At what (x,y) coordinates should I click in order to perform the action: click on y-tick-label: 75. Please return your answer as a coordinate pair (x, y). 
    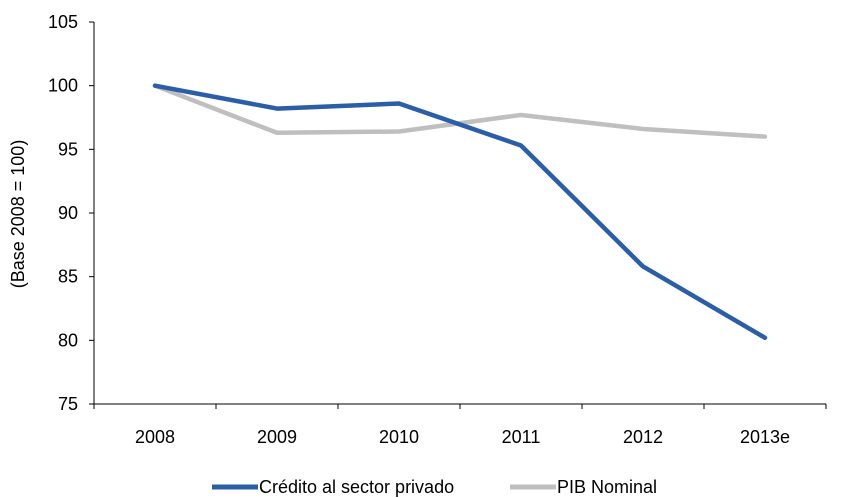
    Looking at the image, I should click on (68, 404).